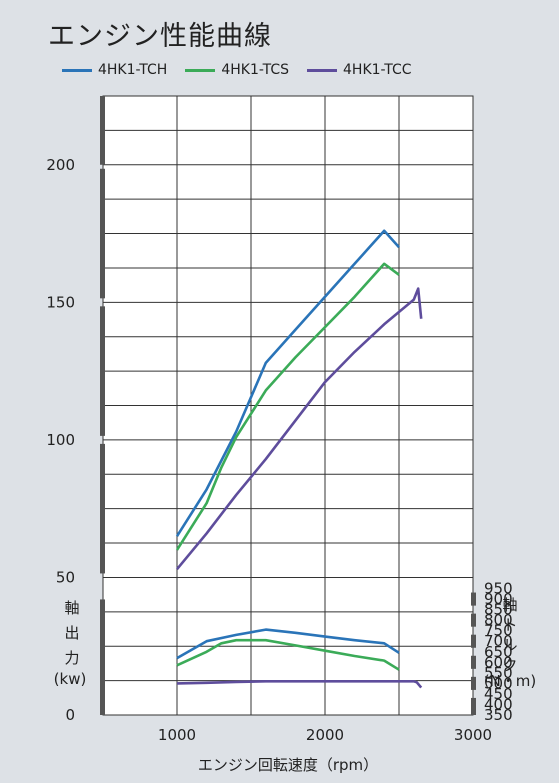 The width and height of the screenshot is (559, 783). What do you see at coordinates (288, 644) in the screenshot?
I see `series-line-4hk1-tch-torque` at bounding box center [288, 644].